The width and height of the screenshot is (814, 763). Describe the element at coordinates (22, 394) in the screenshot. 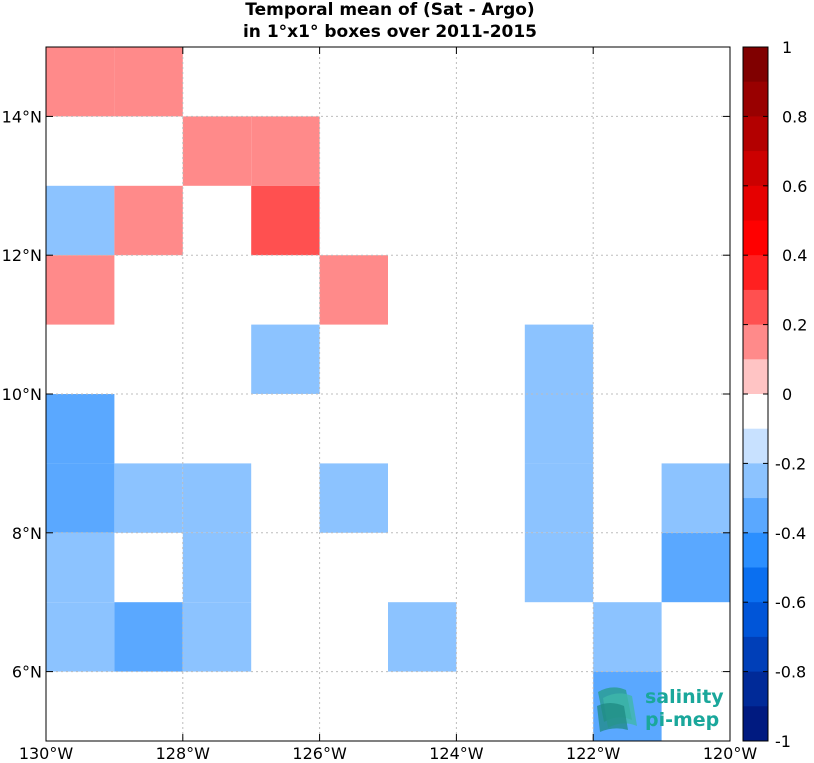

I see `y-tick-label: 10°N` at that location.